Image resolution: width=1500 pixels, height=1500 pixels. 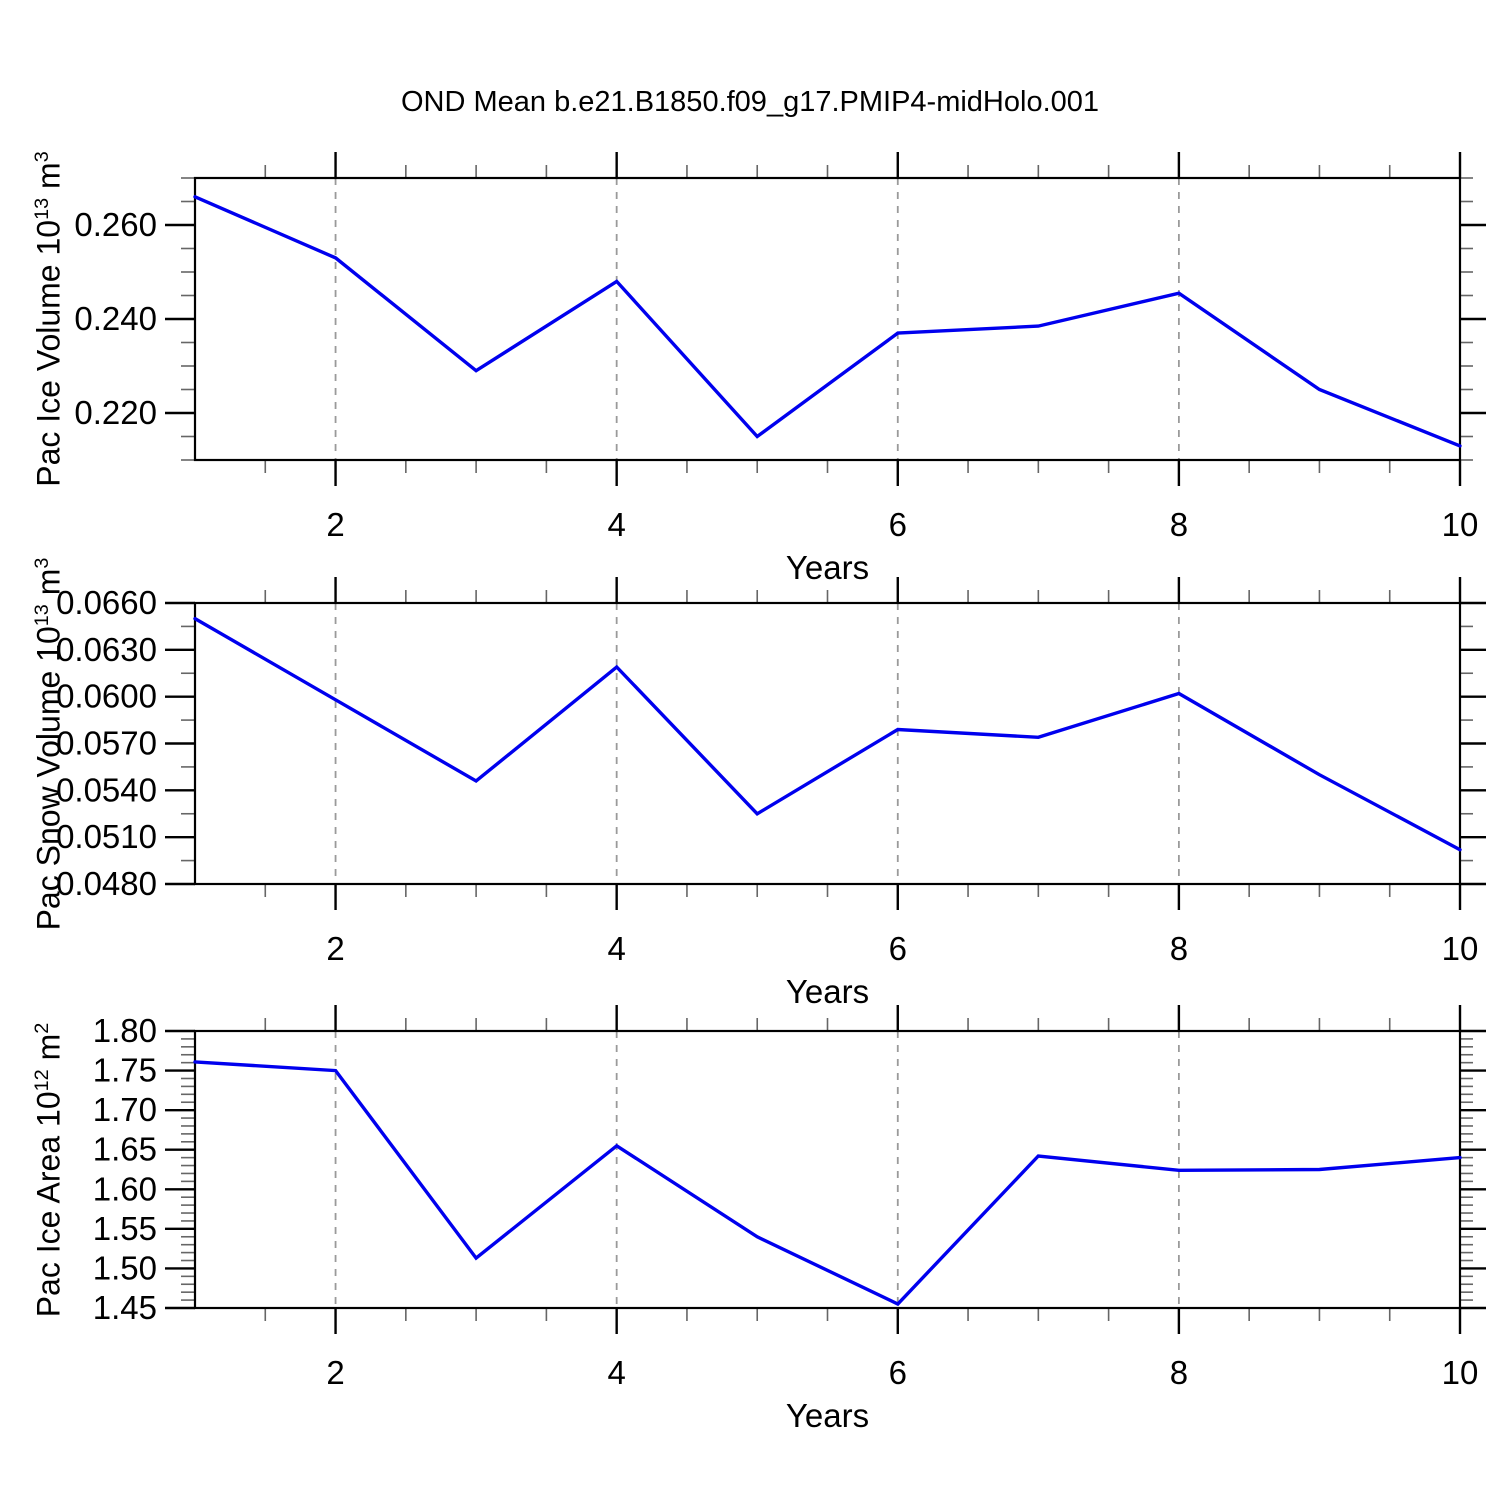 I want to click on x-axis-title-years-middle-chart: Years, so click(x=827, y=991).